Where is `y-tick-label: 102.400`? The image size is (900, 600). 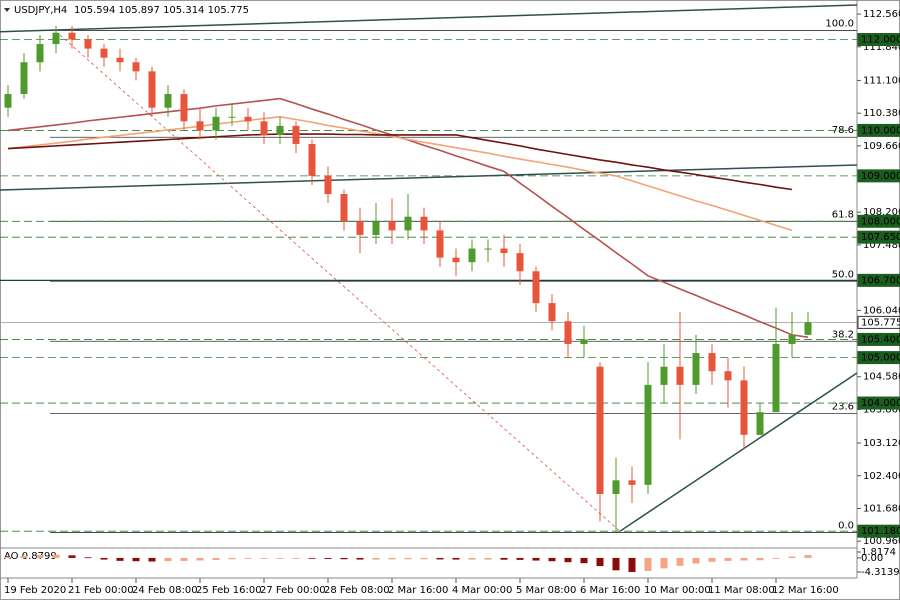
y-tick-label: 102.400 is located at coordinates (881, 476).